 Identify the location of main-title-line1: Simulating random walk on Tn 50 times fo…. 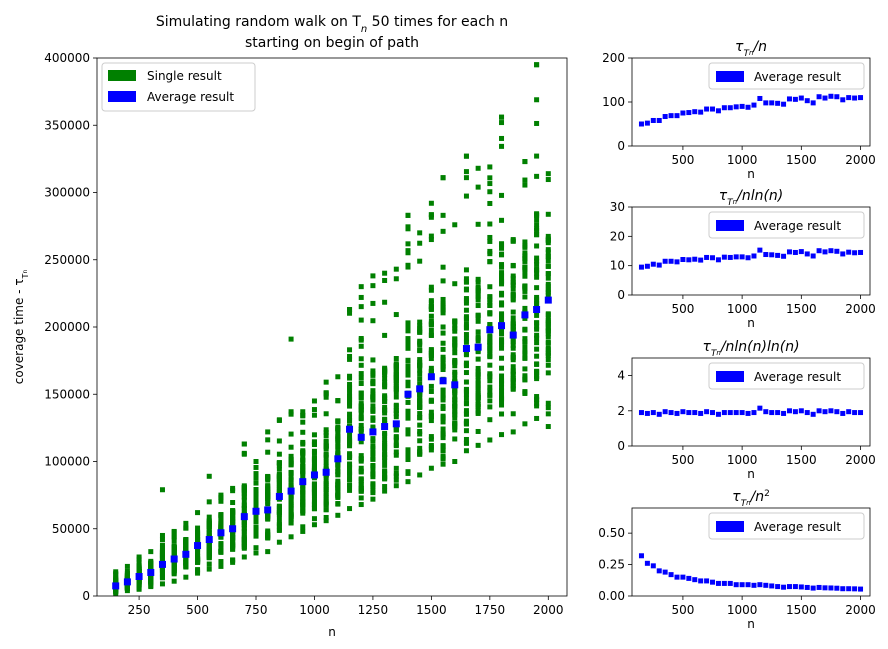
(332, 24).